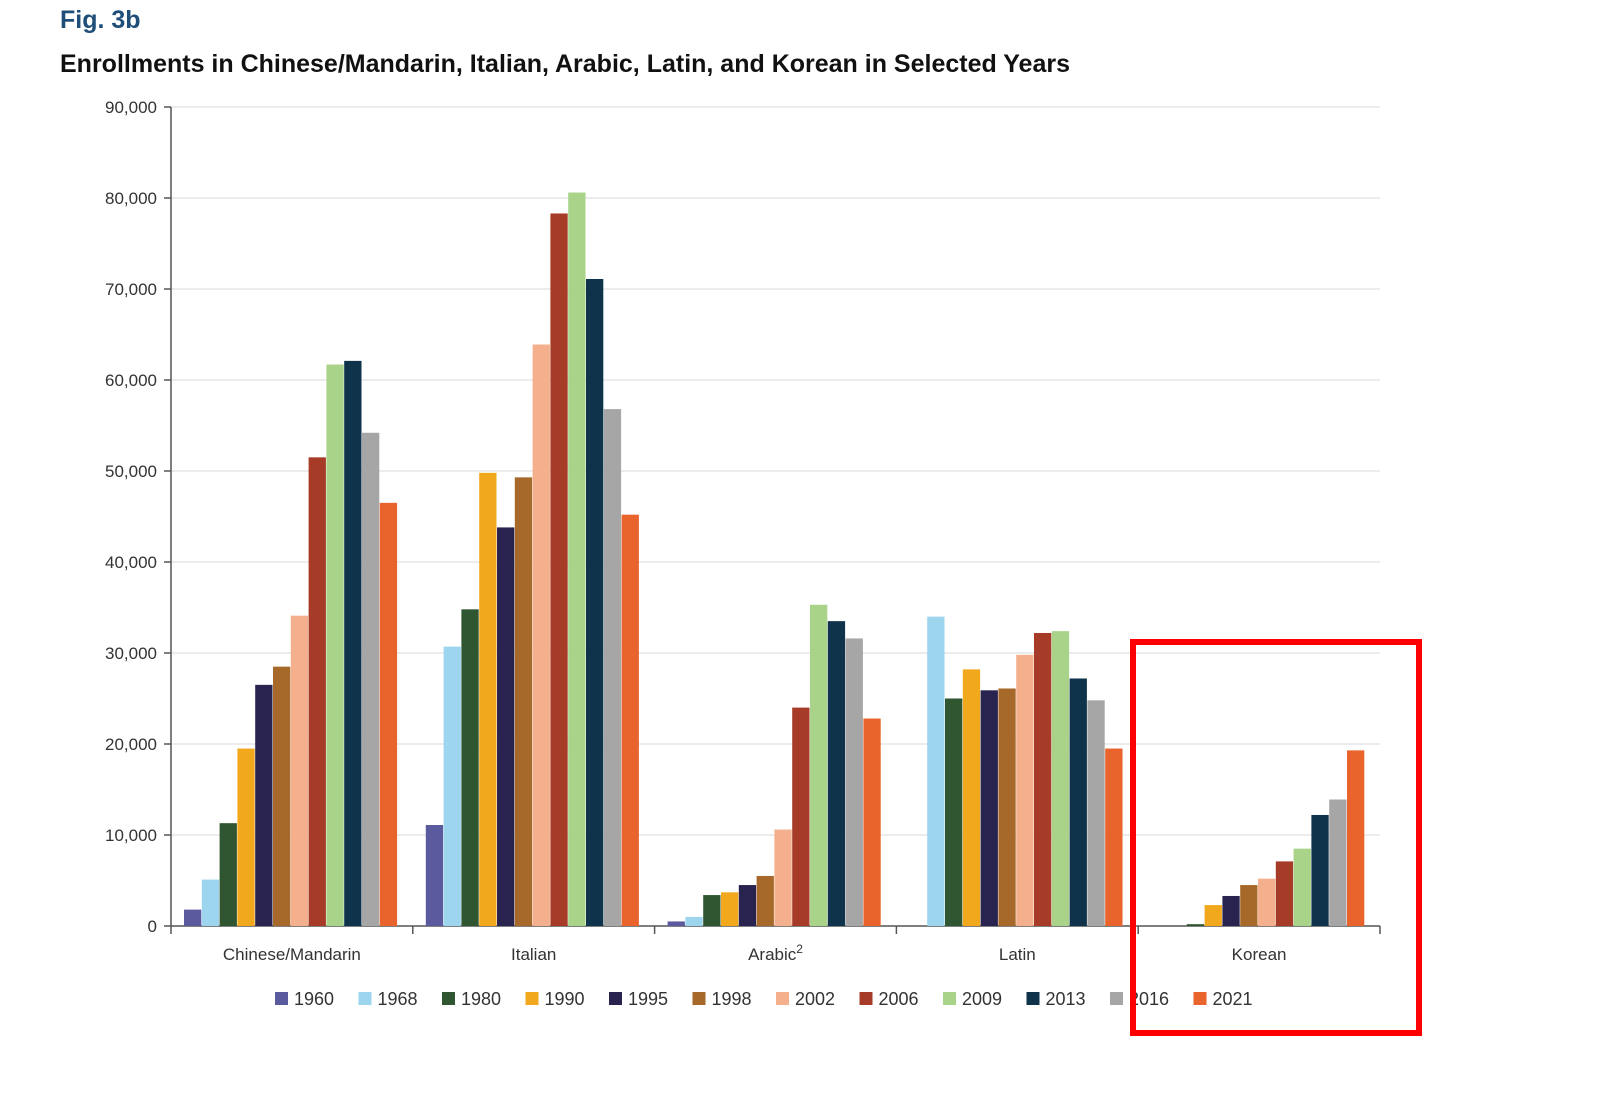 This screenshot has height=1098, width=1600. What do you see at coordinates (732, 999) in the screenshot?
I see `legend-label: 1998` at bounding box center [732, 999].